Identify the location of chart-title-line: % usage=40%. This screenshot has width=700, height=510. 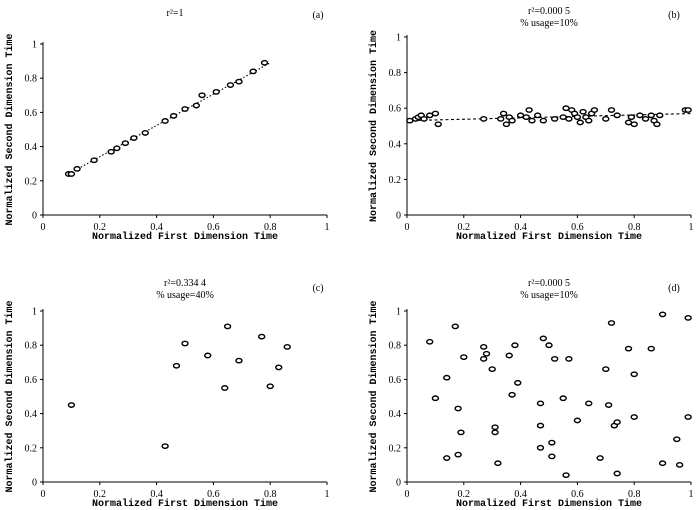
(185, 295).